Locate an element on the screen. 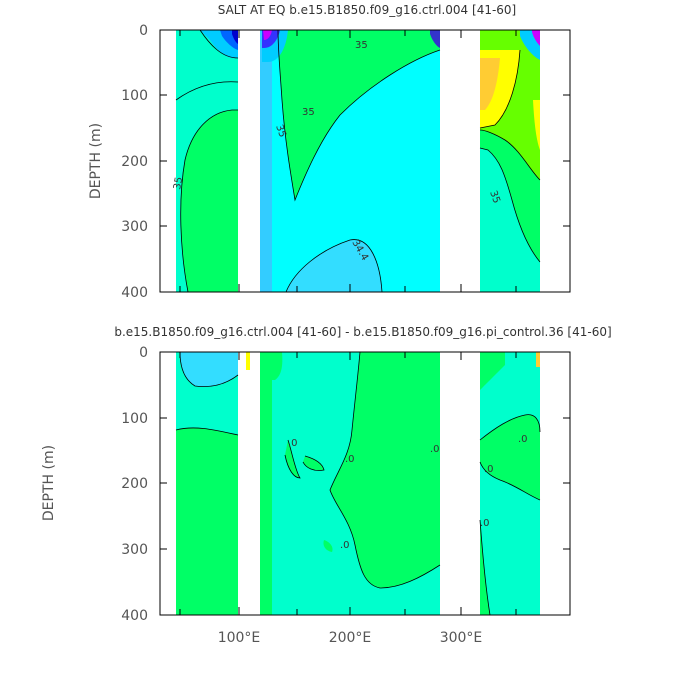 Image resolution: width=700 pixels, height=700 pixels. top-contour-label-5: 35 is located at coordinates (494, 197).